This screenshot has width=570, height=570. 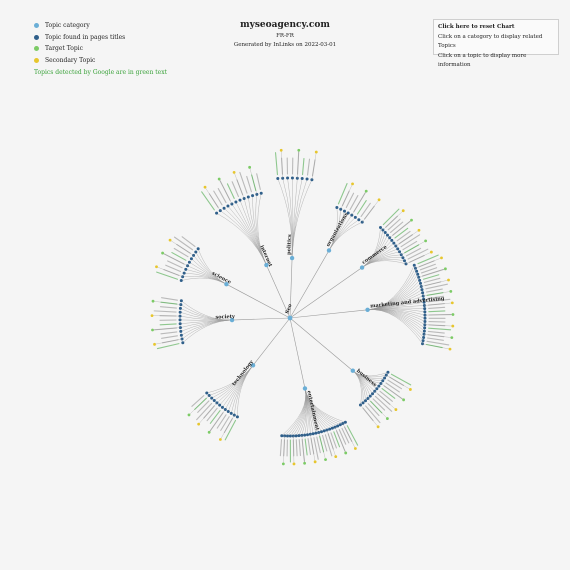 What do you see at coordinates (290, 318) in the screenshot?
I see `root-node` at bounding box center [290, 318].